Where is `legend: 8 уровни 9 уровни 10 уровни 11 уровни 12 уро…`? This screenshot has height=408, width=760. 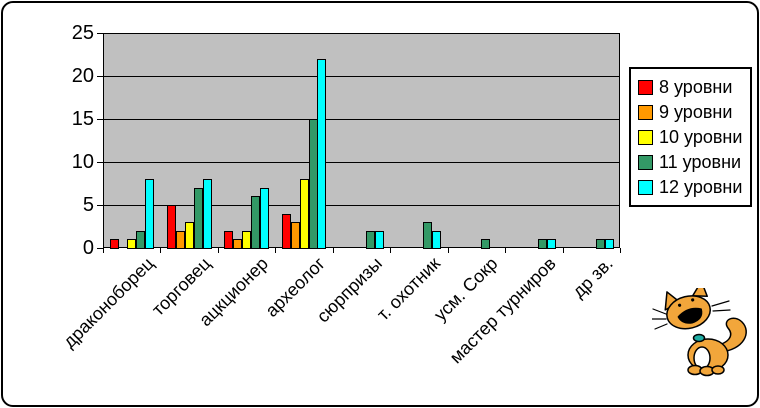 legend: 8 уровни 9 уровни 10 уровни 11 уровни 12 уро… is located at coordinates (690, 137).